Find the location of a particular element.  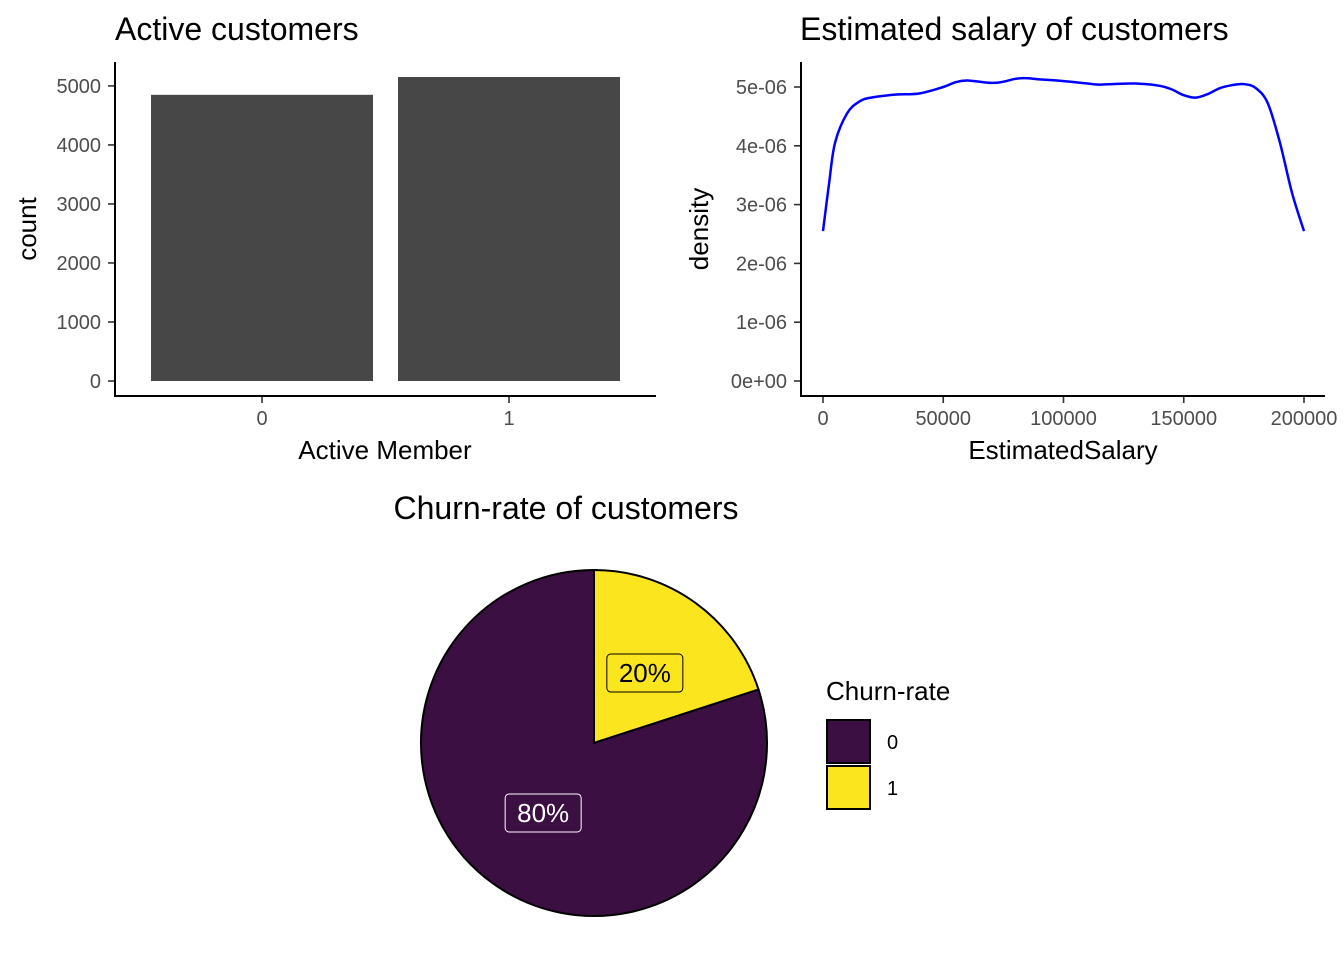

bar-y-tick-label: 2000 is located at coordinates (79, 264).